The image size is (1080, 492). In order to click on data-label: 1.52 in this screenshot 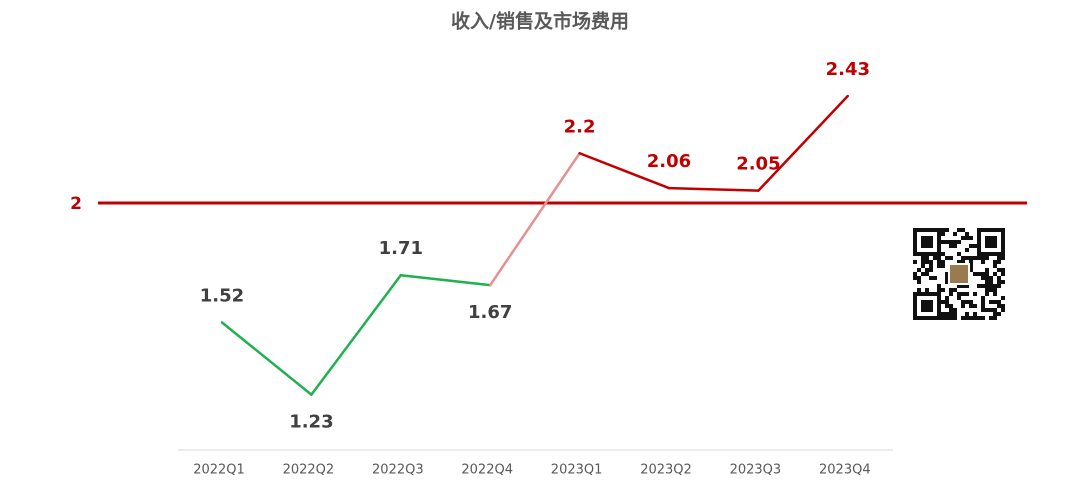, I will do `click(222, 295)`.